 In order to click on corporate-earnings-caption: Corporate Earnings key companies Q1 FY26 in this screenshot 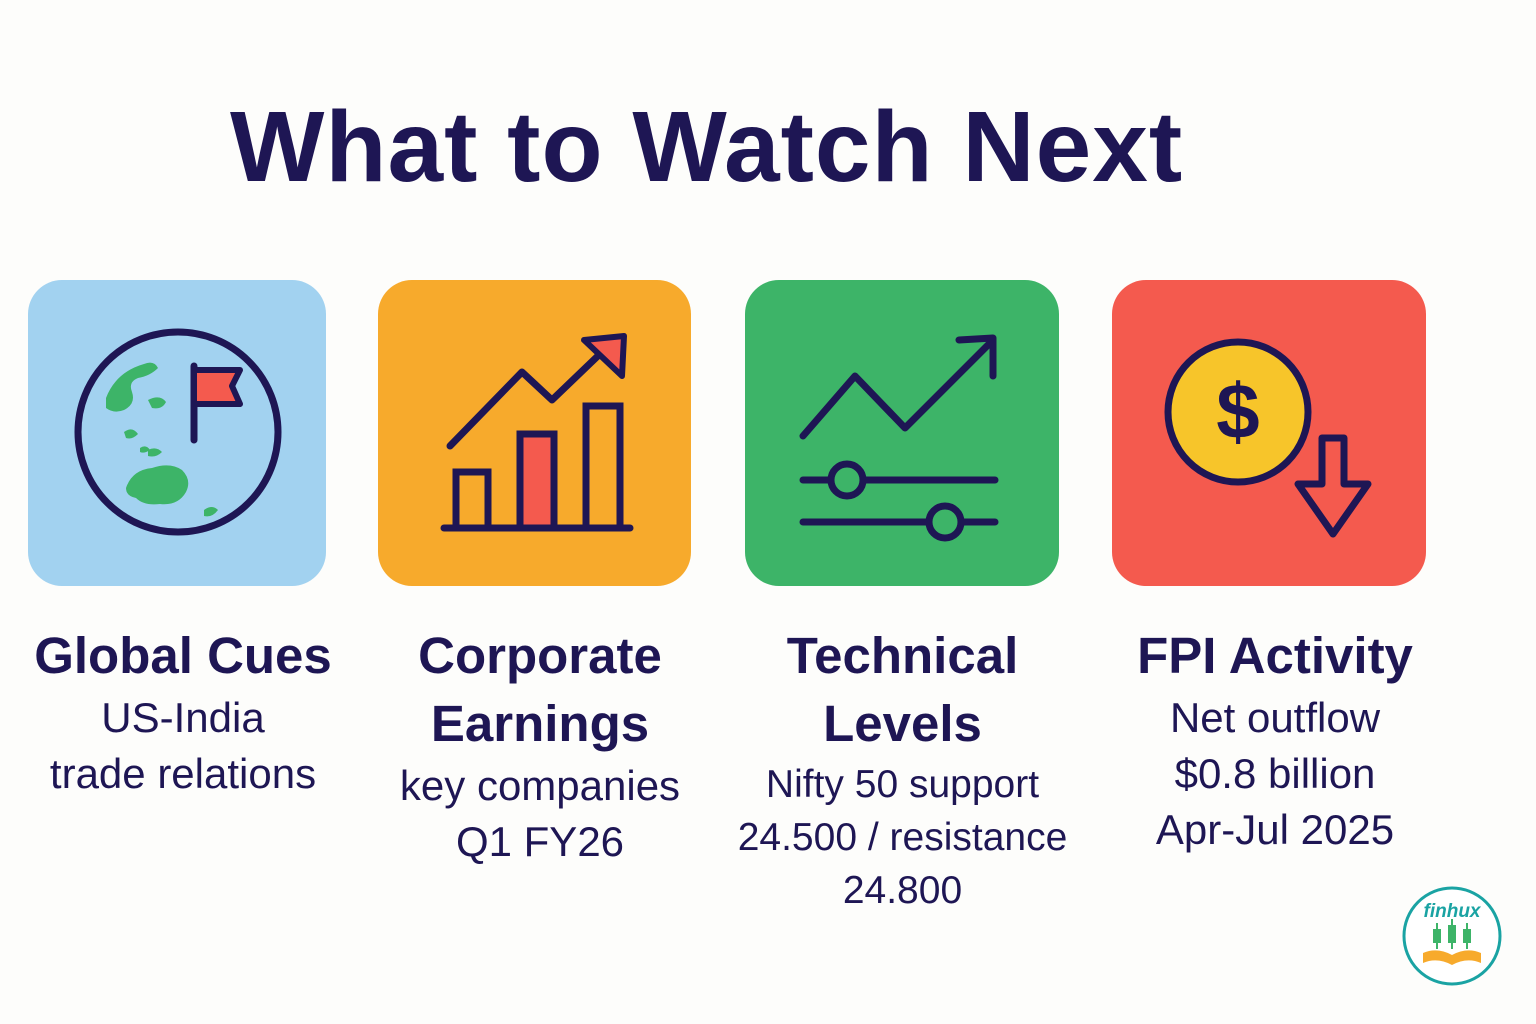, I will do `click(540, 746)`.